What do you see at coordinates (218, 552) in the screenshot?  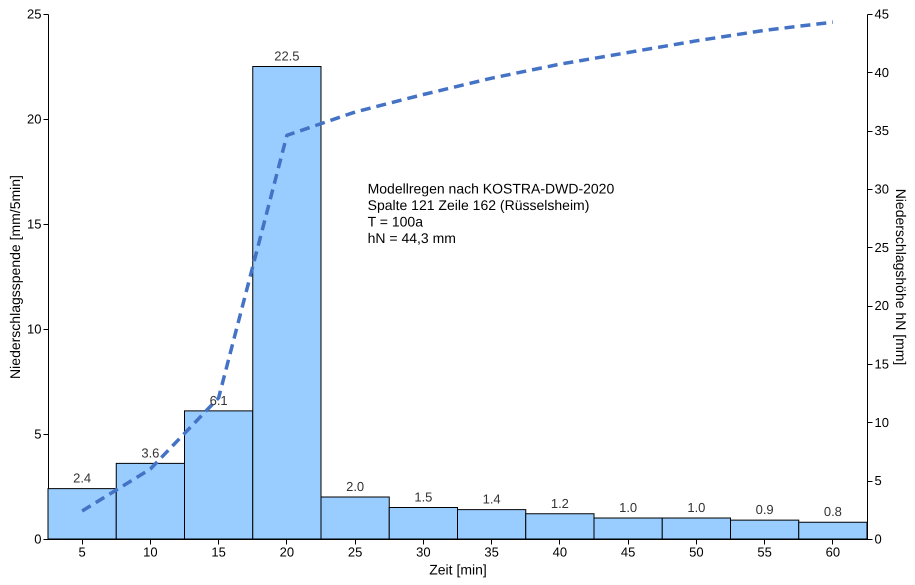 I see `x-tick-label: 15` at bounding box center [218, 552].